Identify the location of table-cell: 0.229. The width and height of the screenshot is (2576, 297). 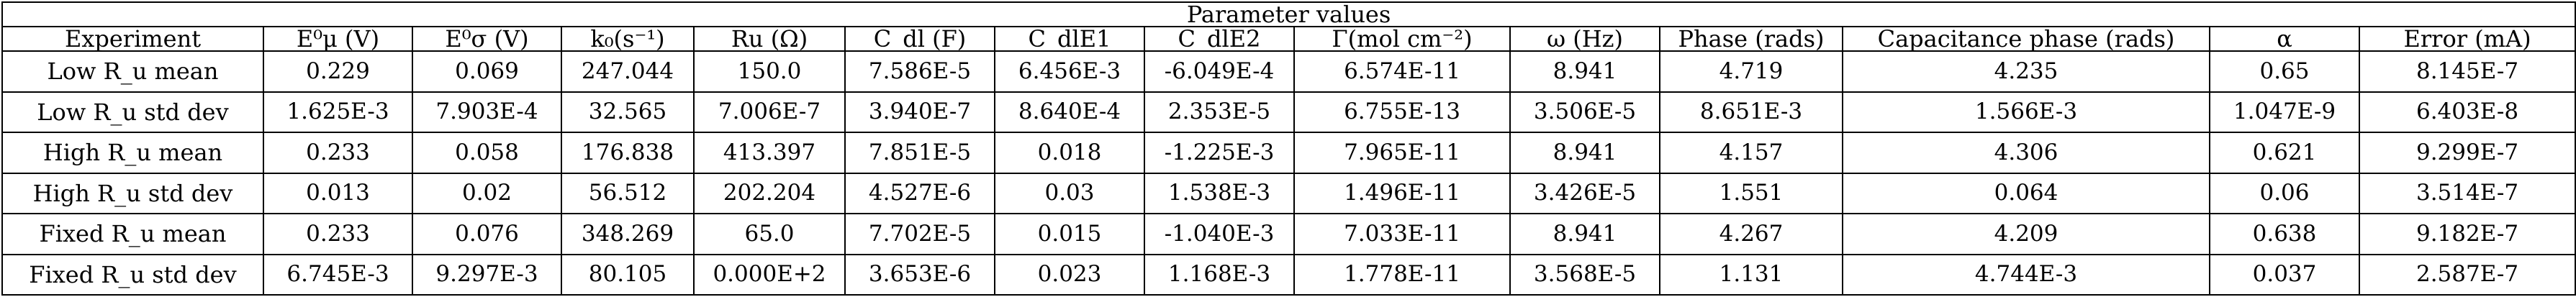
(338, 71).